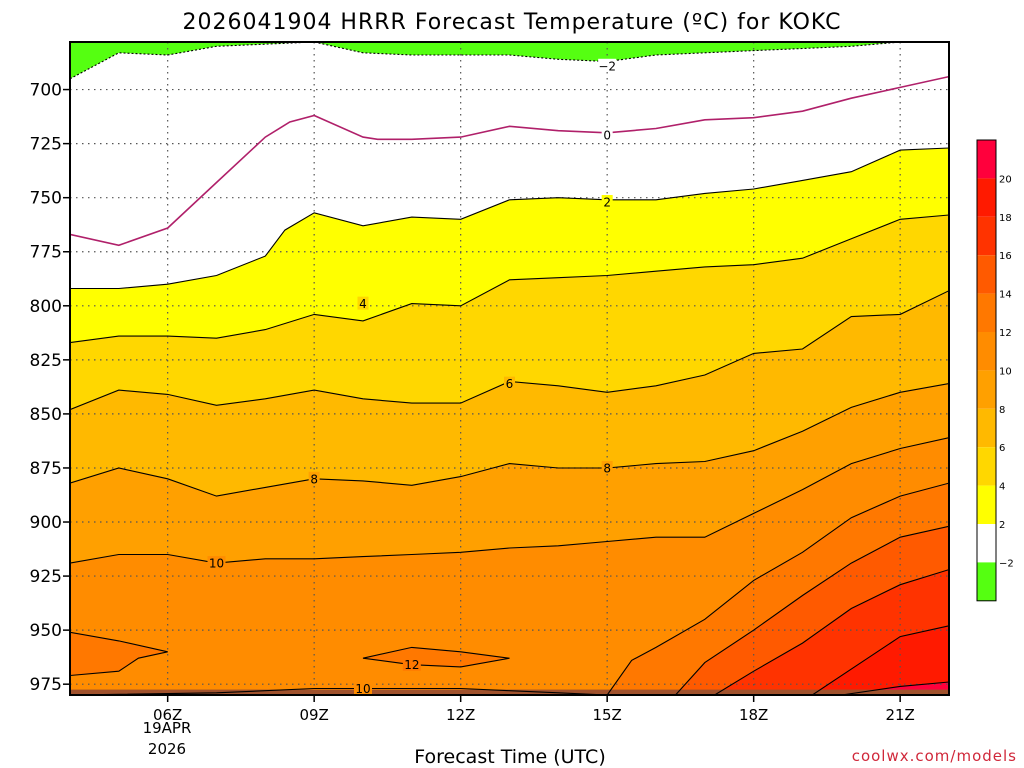  I want to click on y-tick-label-700: 700, so click(46, 91).